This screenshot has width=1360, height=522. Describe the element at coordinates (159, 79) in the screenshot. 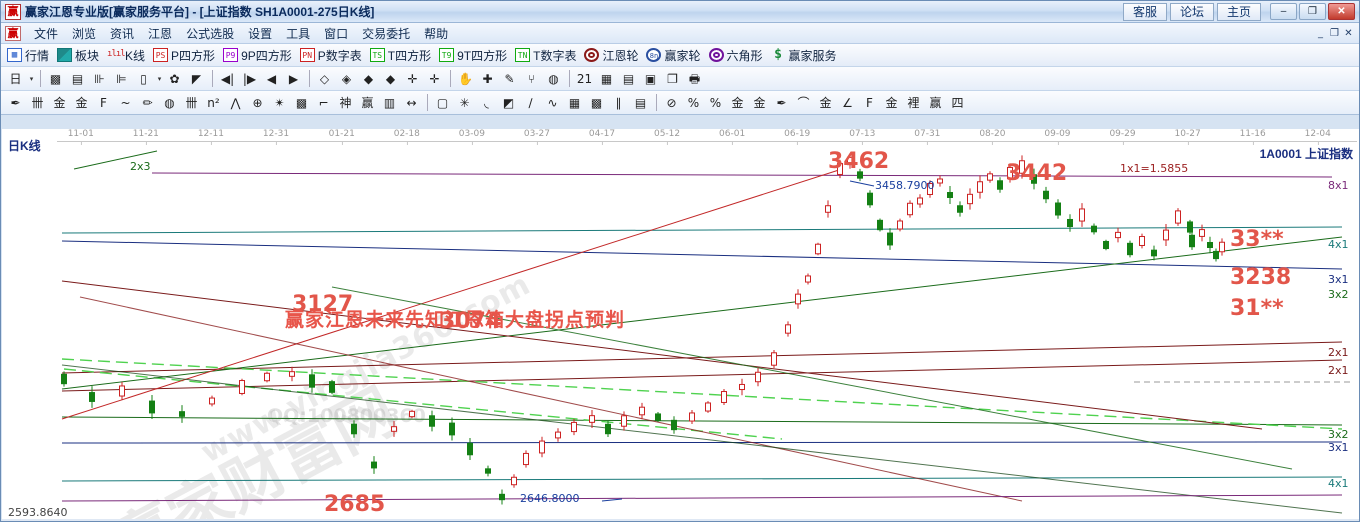

I see `candle-dropdown-caret: ▾` at that location.